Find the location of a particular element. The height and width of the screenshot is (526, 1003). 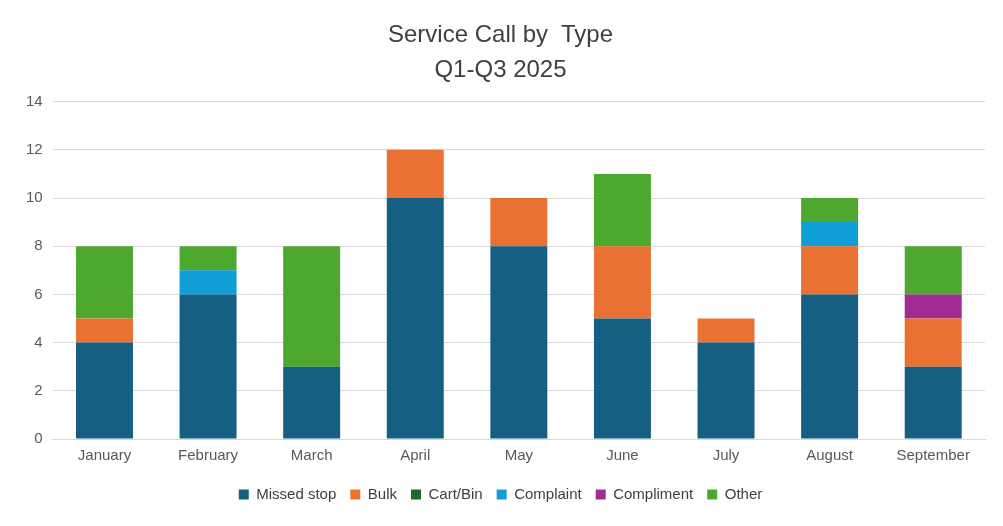

legend-label: Missed stop is located at coordinates (296, 493).